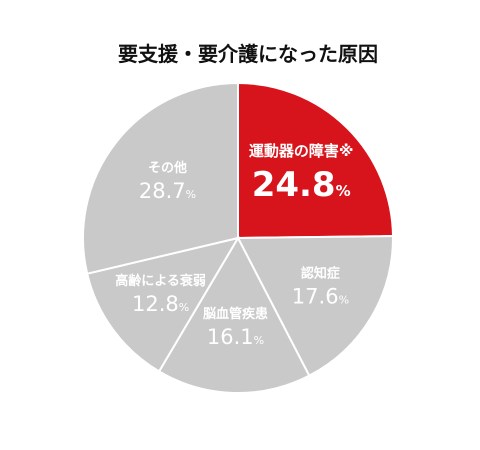  What do you see at coordinates (248, 54) in the screenshot?
I see `chart-title: 要支援・要介護になった原因` at bounding box center [248, 54].